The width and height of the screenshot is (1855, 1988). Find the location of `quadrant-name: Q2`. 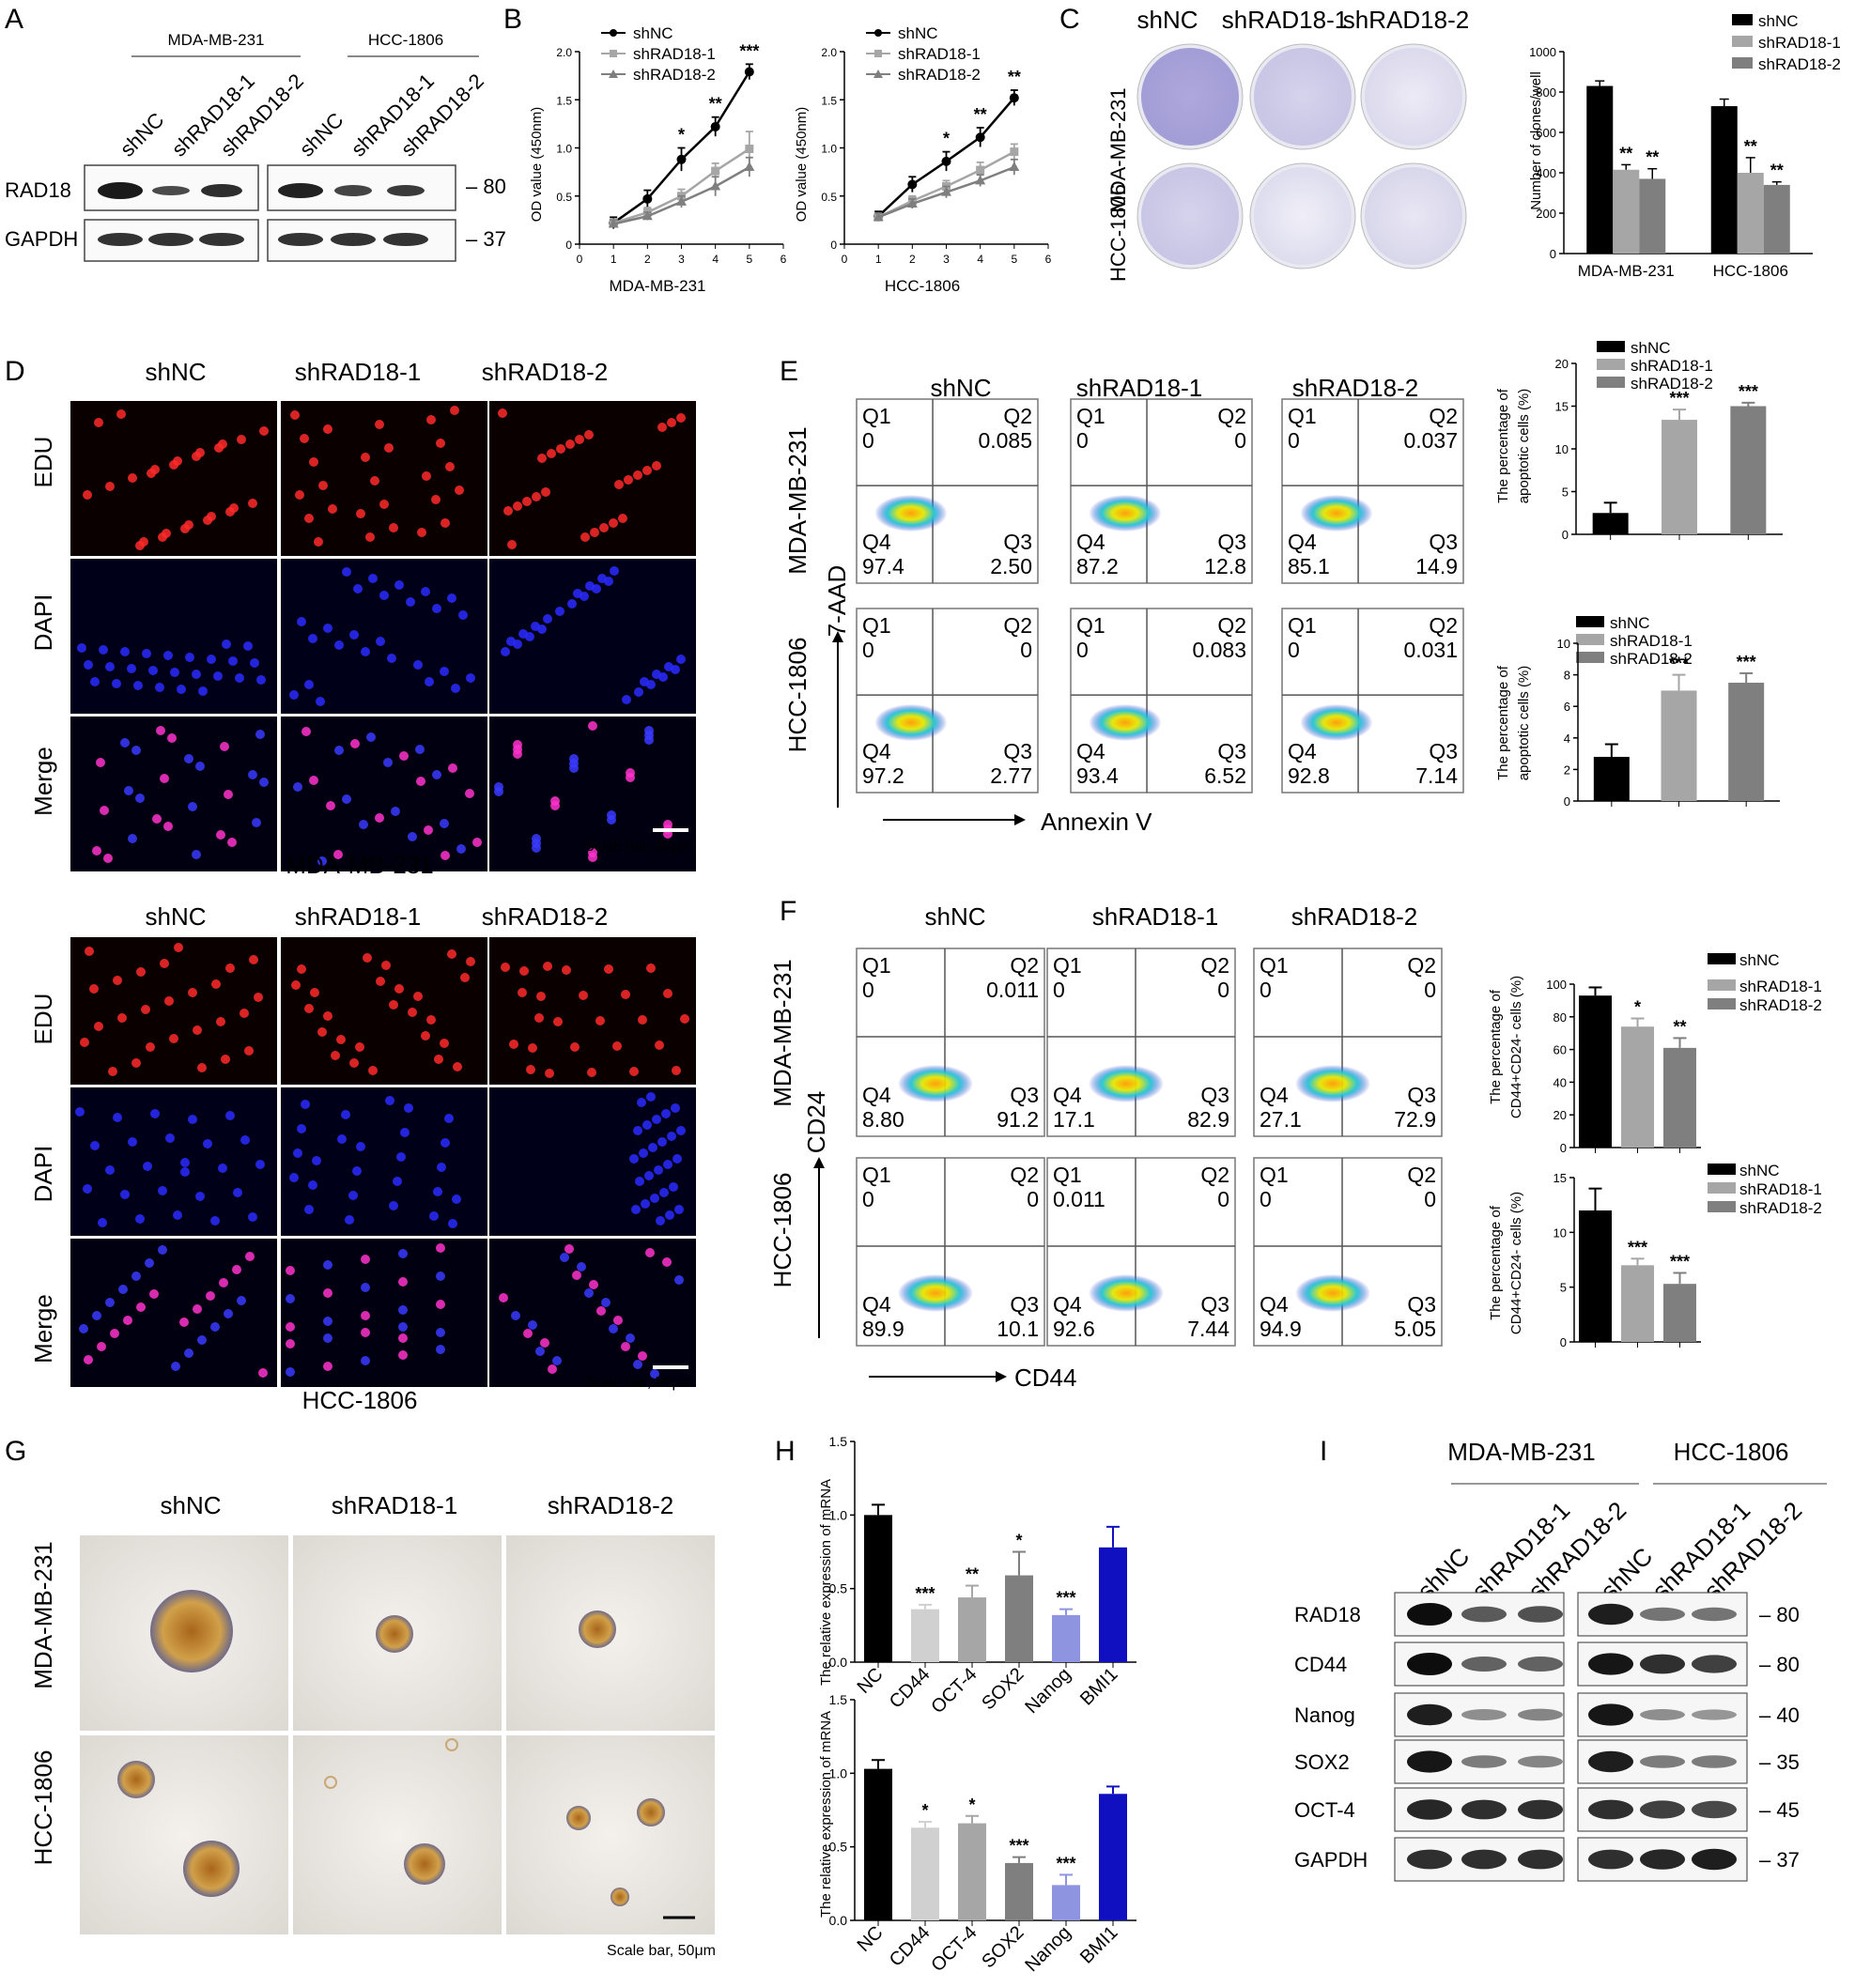

quadrant-name: Q2 is located at coordinates (1421, 1175).